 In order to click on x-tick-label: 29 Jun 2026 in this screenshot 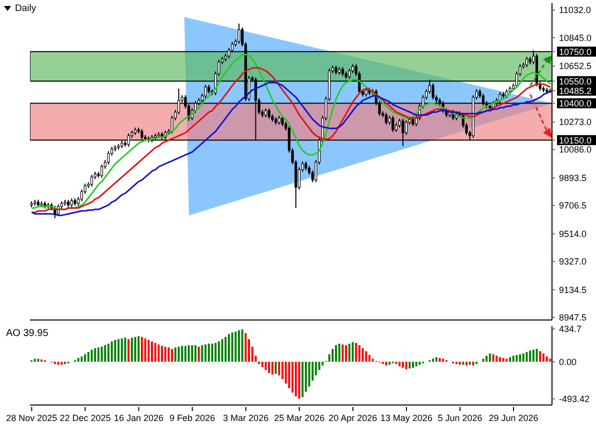, I will do `click(513, 418)`.